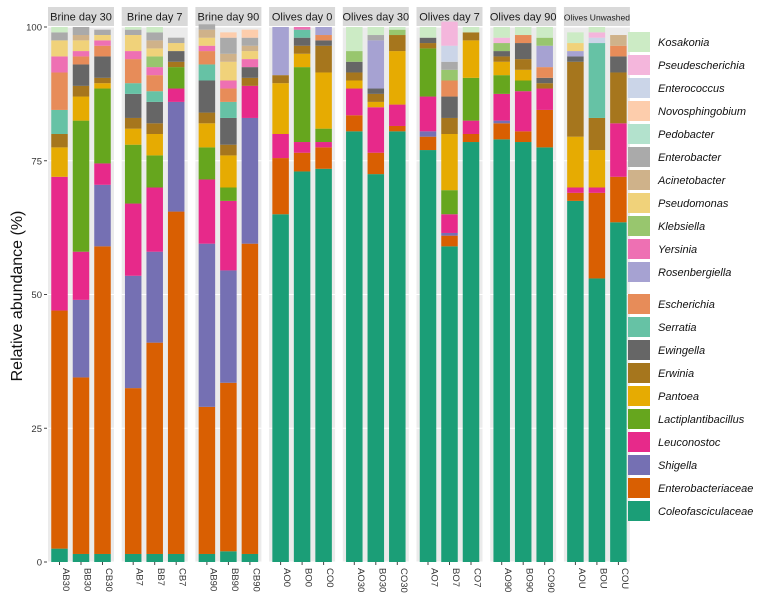  Describe the element at coordinates (677, 250) in the screenshot. I see `legend-label: Yersinia` at that location.